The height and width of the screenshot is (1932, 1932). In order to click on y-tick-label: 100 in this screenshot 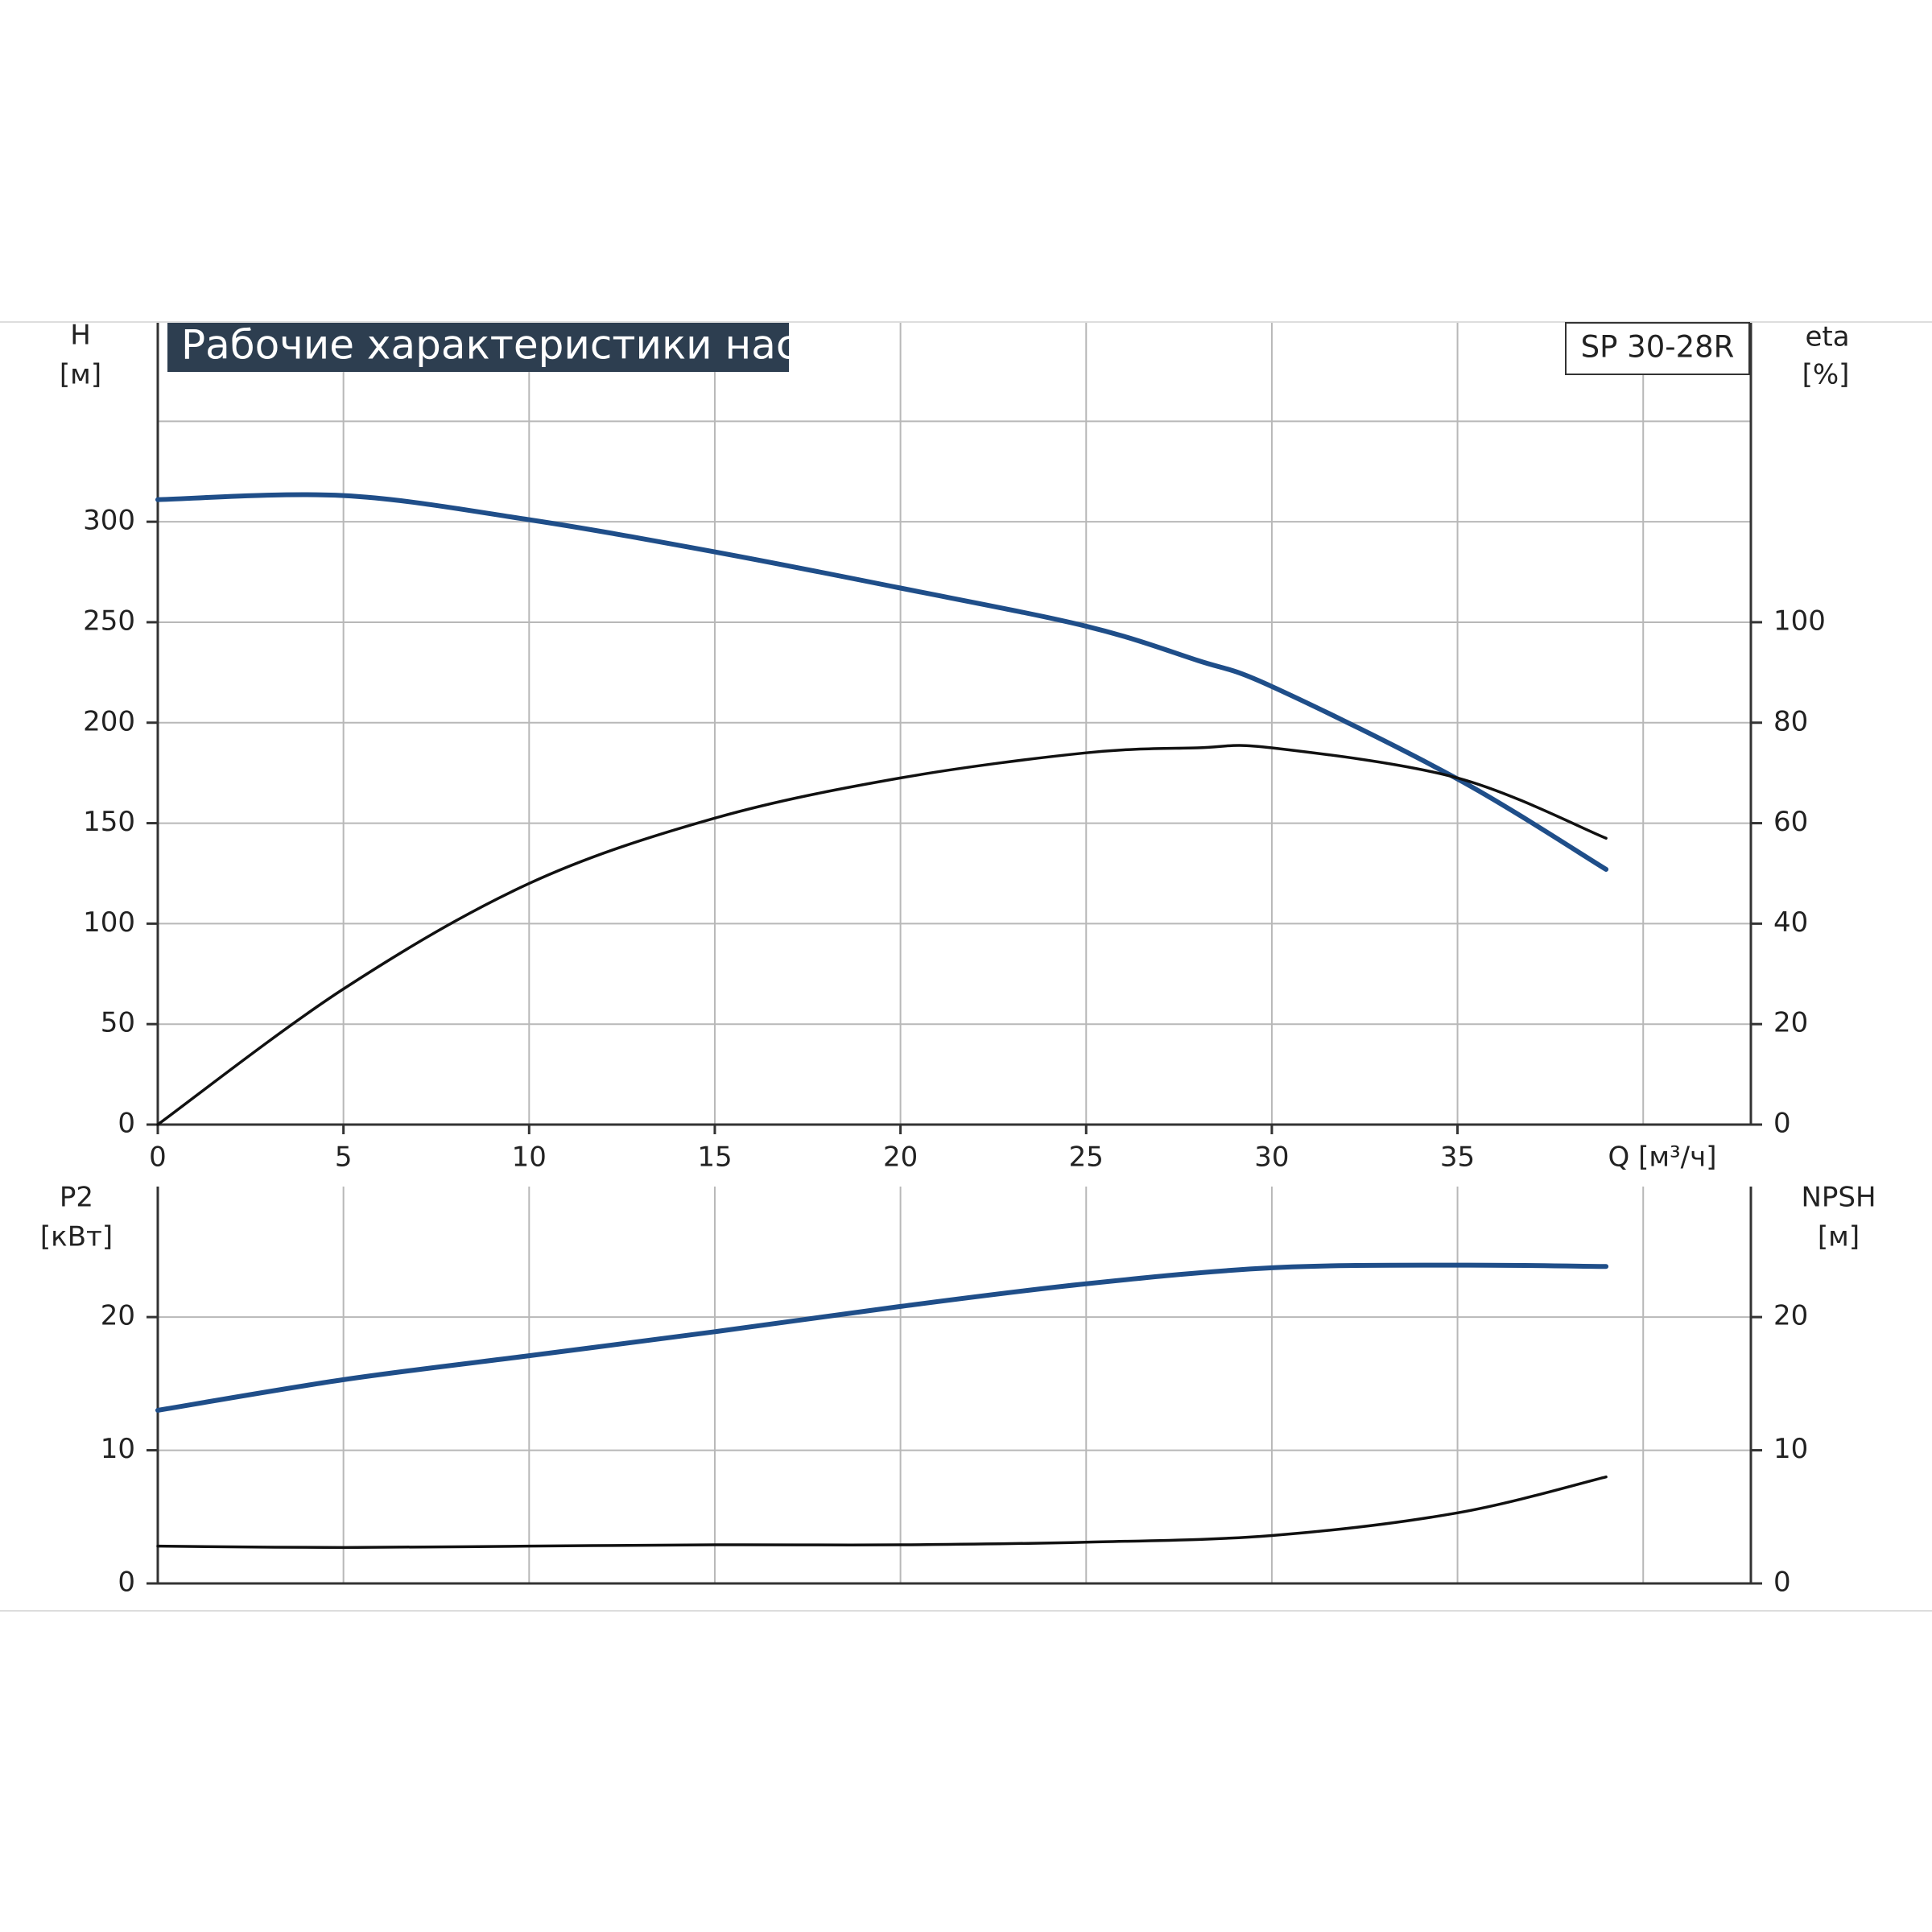, I will do `click(109, 923)`.